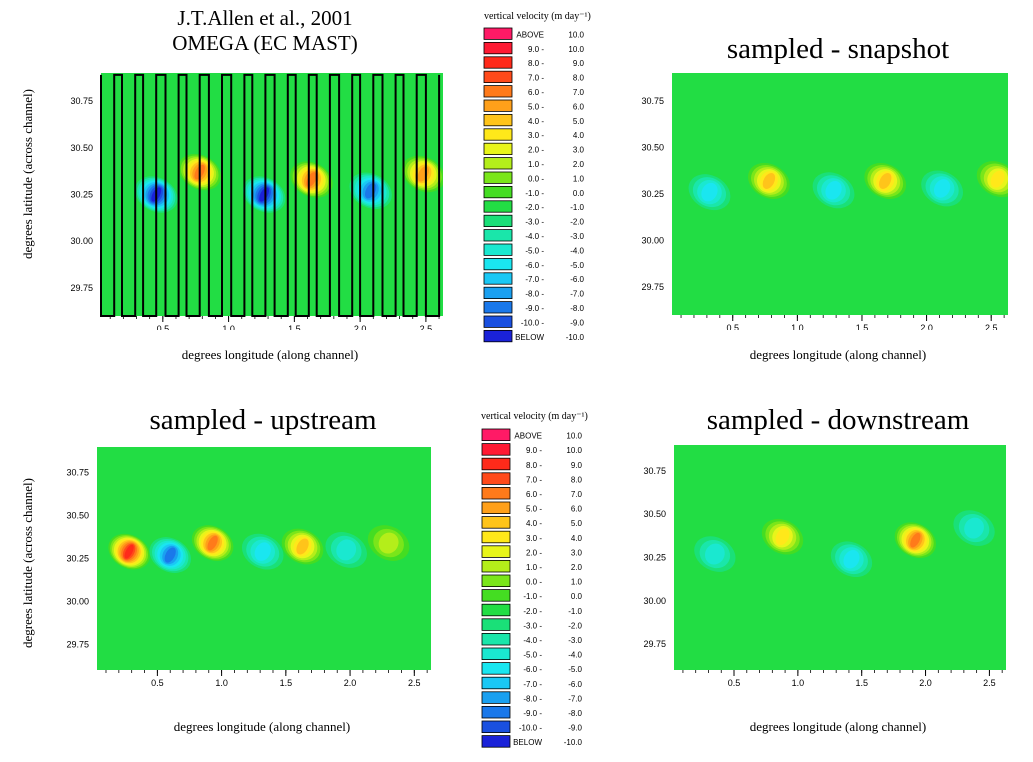 This screenshot has height=762, width=1033. Describe the element at coordinates (579, 78) in the screenshot. I see `legend-range-hi: 8.0` at that location.